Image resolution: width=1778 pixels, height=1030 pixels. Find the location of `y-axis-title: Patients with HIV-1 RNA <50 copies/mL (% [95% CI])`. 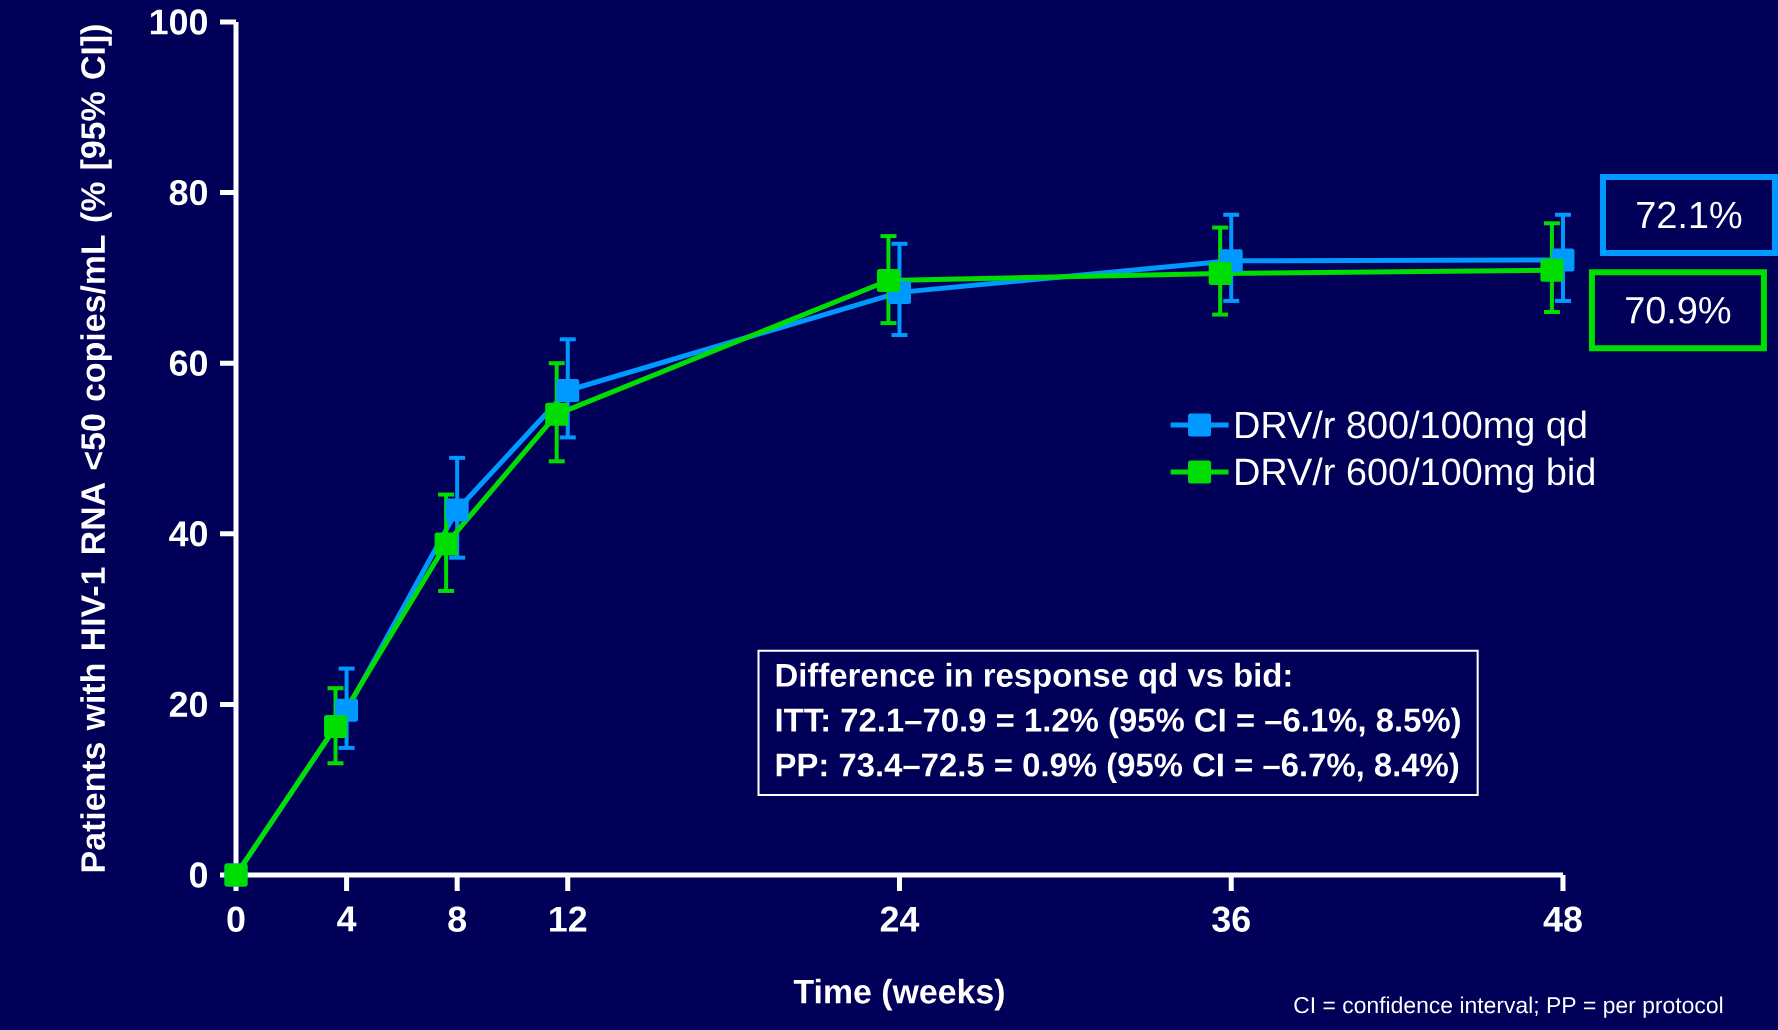

y-axis-title: Patients with HIV-1 RNA <50 copies/mL (% [95% CI]) is located at coordinates (96, 448).